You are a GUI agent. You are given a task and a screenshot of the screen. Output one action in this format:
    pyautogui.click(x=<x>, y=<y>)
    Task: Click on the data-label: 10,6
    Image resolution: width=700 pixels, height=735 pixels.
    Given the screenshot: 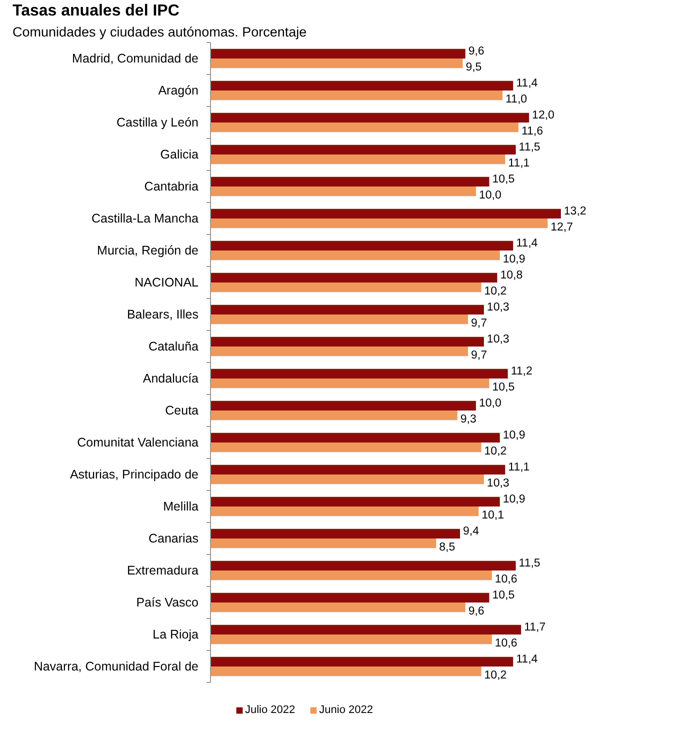 What is the action you would take?
    pyautogui.click(x=506, y=643)
    